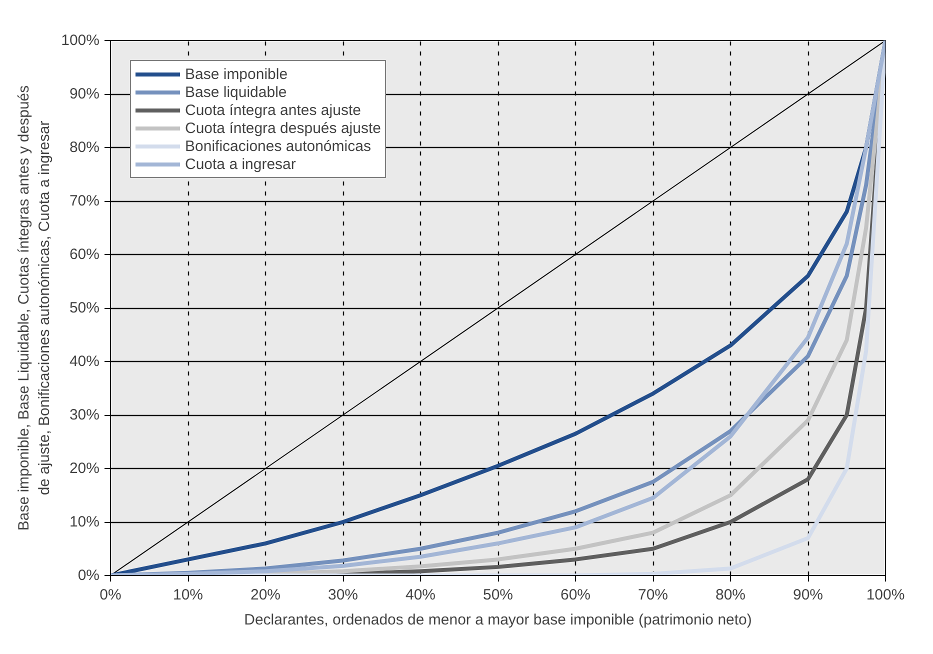 The image size is (933, 654). I want to click on y-tick-label: 60%, so click(84, 254).